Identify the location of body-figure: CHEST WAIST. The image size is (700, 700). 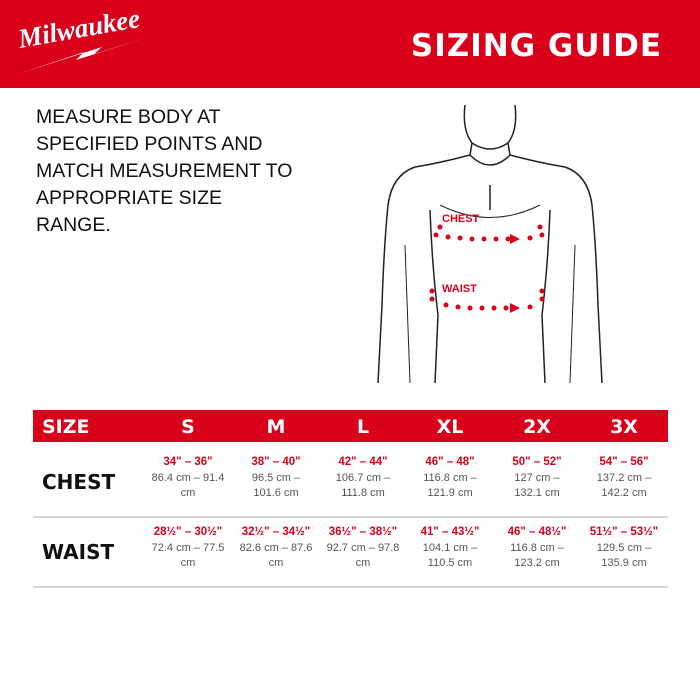
(490, 247).